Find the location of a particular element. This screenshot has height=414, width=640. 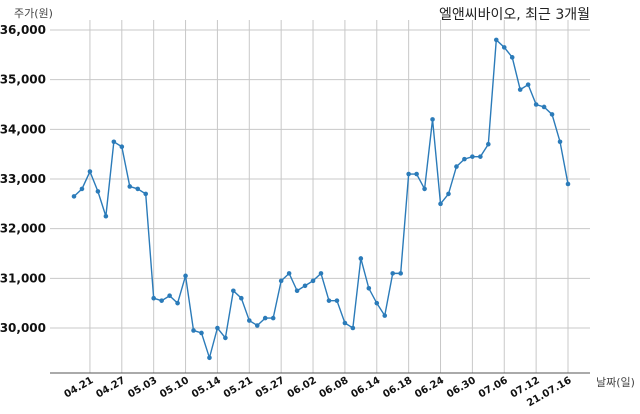

chart-title: 엘앤씨바이오, 최근 3개월 is located at coordinates (514, 15).